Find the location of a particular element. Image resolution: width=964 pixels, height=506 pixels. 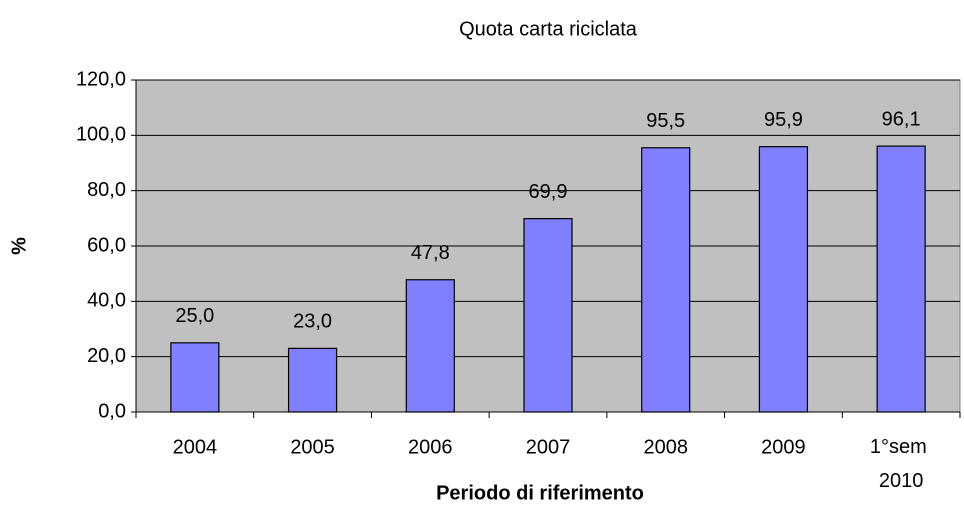

y-tick-label: 40,0 is located at coordinates (106, 301).